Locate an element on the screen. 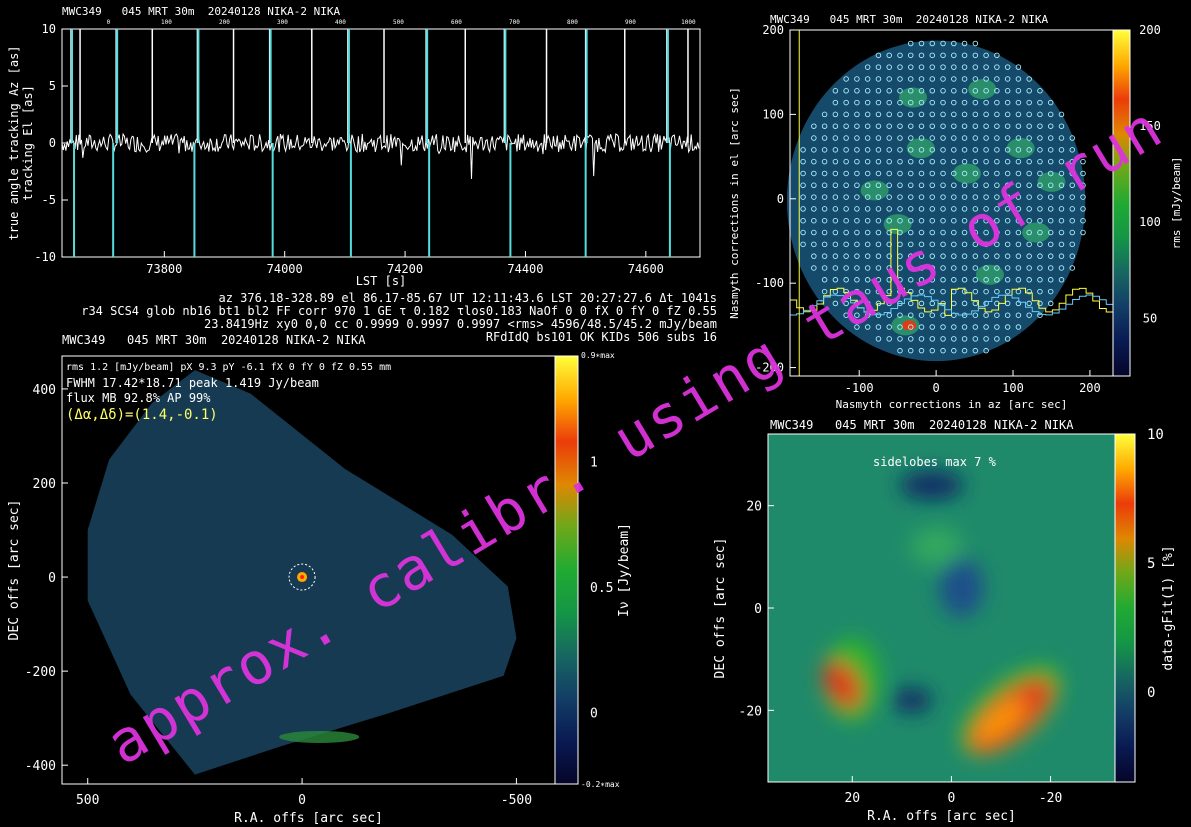 The width and height of the screenshot is (1191, 827). top-tick-label: 700 is located at coordinates (514, 22).